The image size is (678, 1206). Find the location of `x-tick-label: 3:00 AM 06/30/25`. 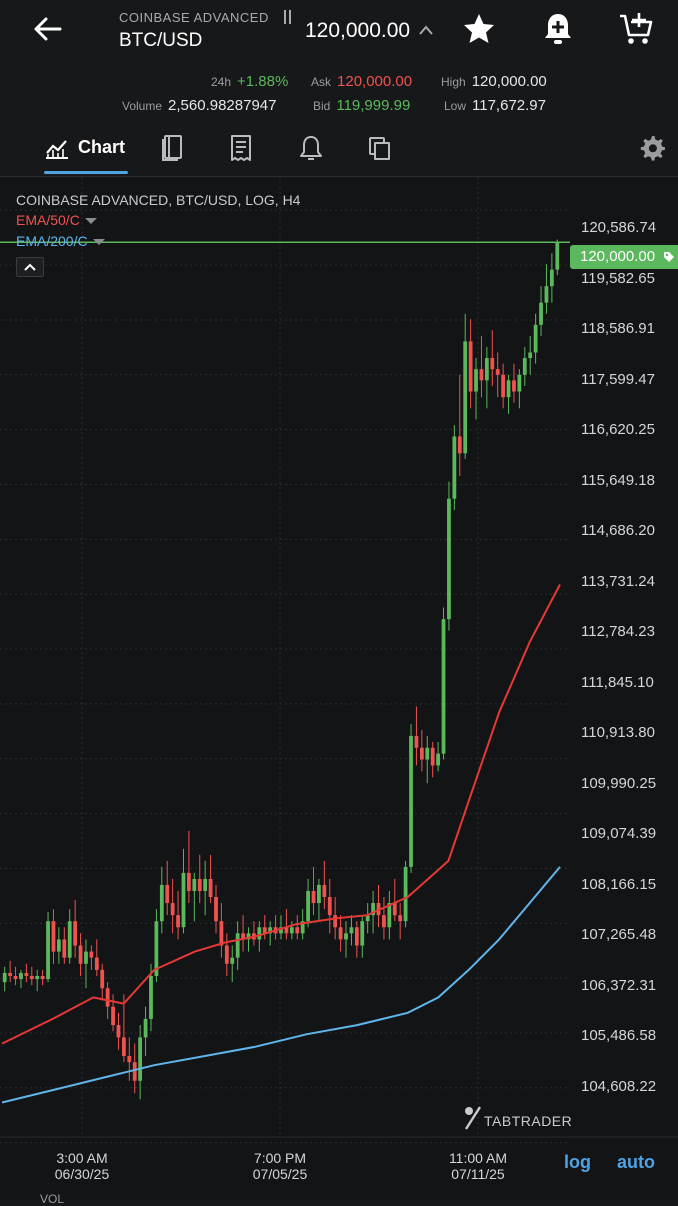

x-tick-label: 3:00 AM 06/30/25 is located at coordinates (82, 1166).